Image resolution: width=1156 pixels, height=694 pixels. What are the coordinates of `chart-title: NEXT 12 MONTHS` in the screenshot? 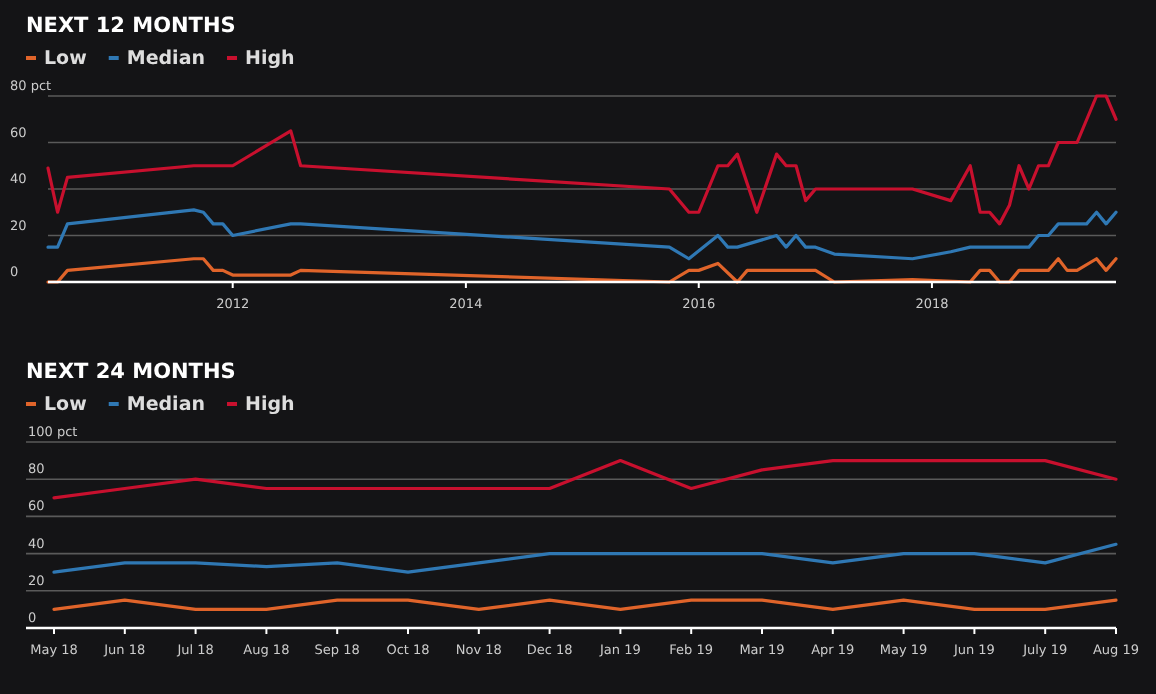 It's located at (131, 26).